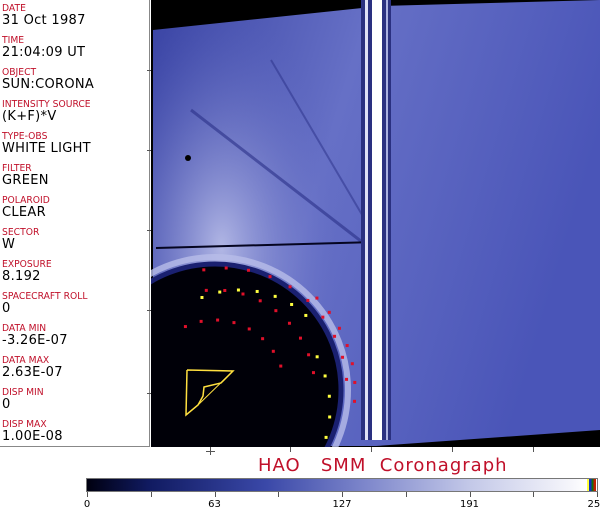 The image size is (600, 512). I want to click on field-label: SECTOR, so click(21, 232).